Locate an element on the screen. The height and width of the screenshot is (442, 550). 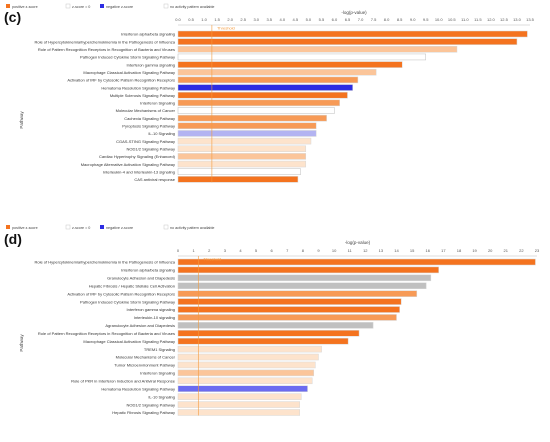
x-tick-label: 6.0 is located at coordinates (335, 19).